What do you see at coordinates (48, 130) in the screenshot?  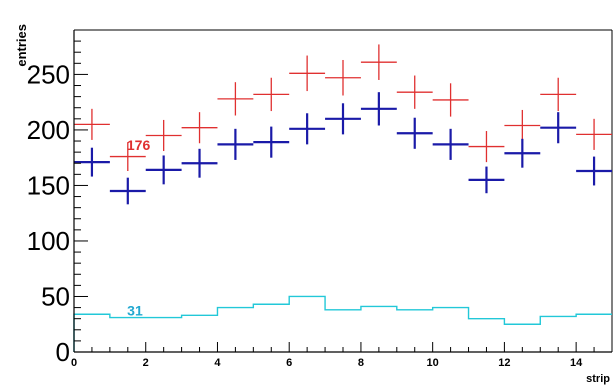 I see `y-tick-label: 200` at bounding box center [48, 130].